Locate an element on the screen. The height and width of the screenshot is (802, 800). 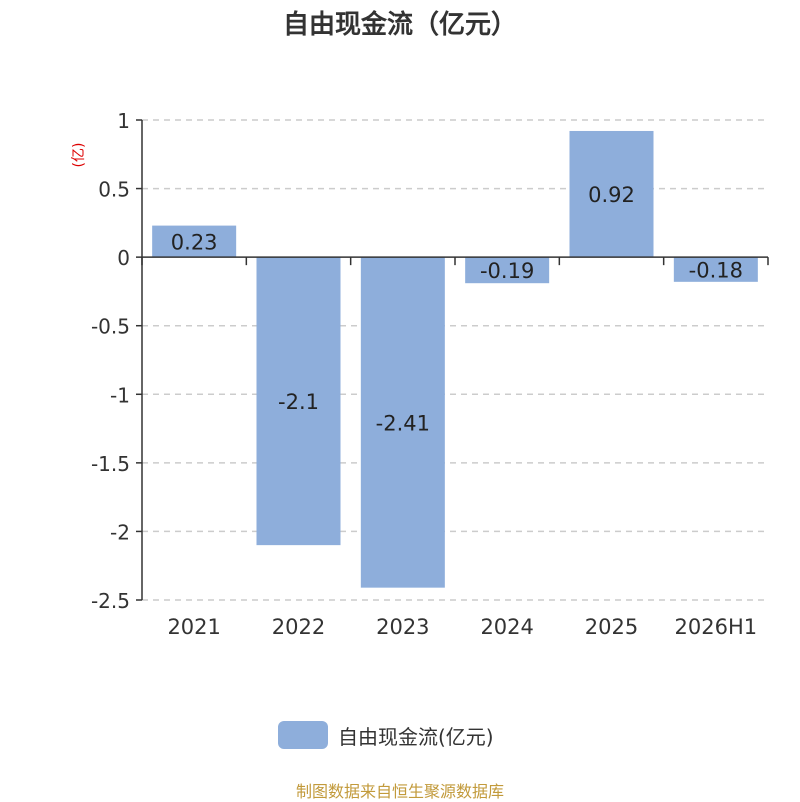
bar-2023 is located at coordinates (402, 422).